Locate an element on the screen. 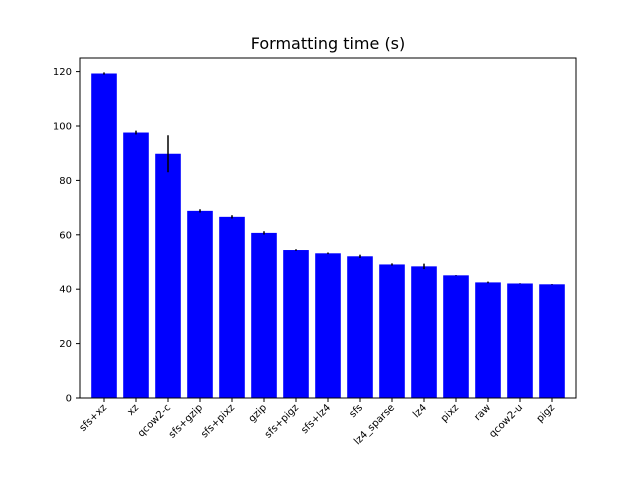 The width and height of the screenshot is (640, 480). y-tick-label: 120 is located at coordinates (62, 72).